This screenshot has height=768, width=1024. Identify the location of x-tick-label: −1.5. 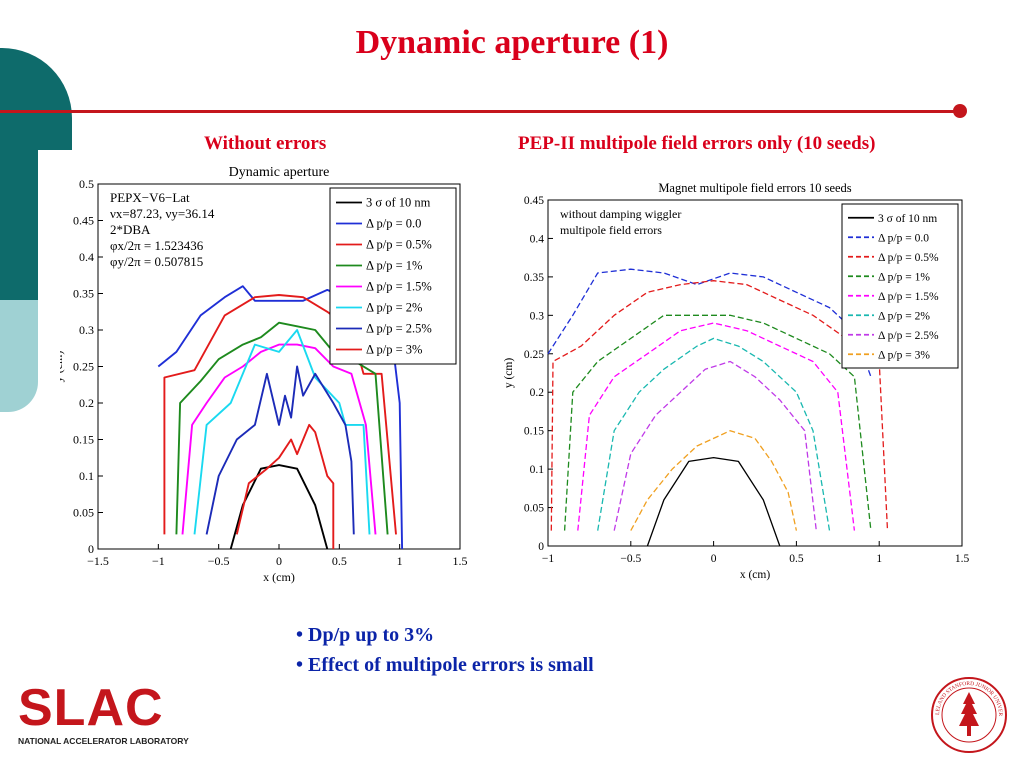
(98, 561).